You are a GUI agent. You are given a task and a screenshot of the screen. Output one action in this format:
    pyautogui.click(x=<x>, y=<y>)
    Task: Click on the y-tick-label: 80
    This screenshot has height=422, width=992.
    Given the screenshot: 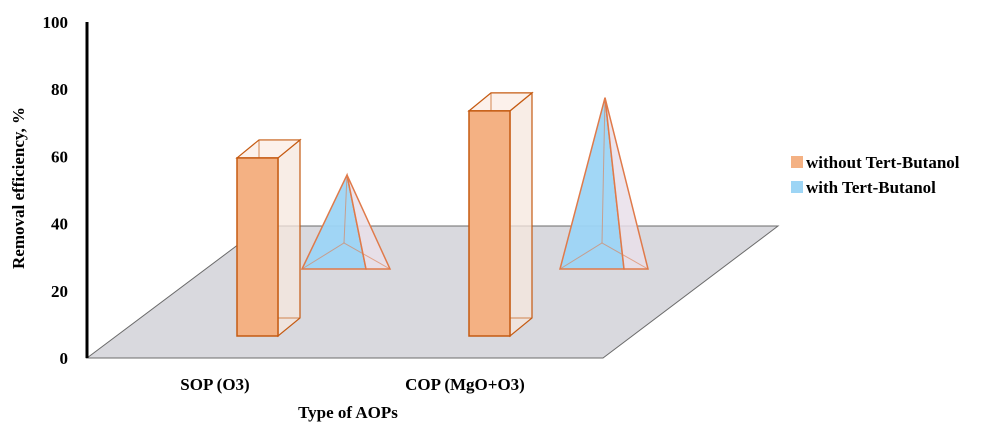 What is the action you would take?
    pyautogui.click(x=59, y=89)
    